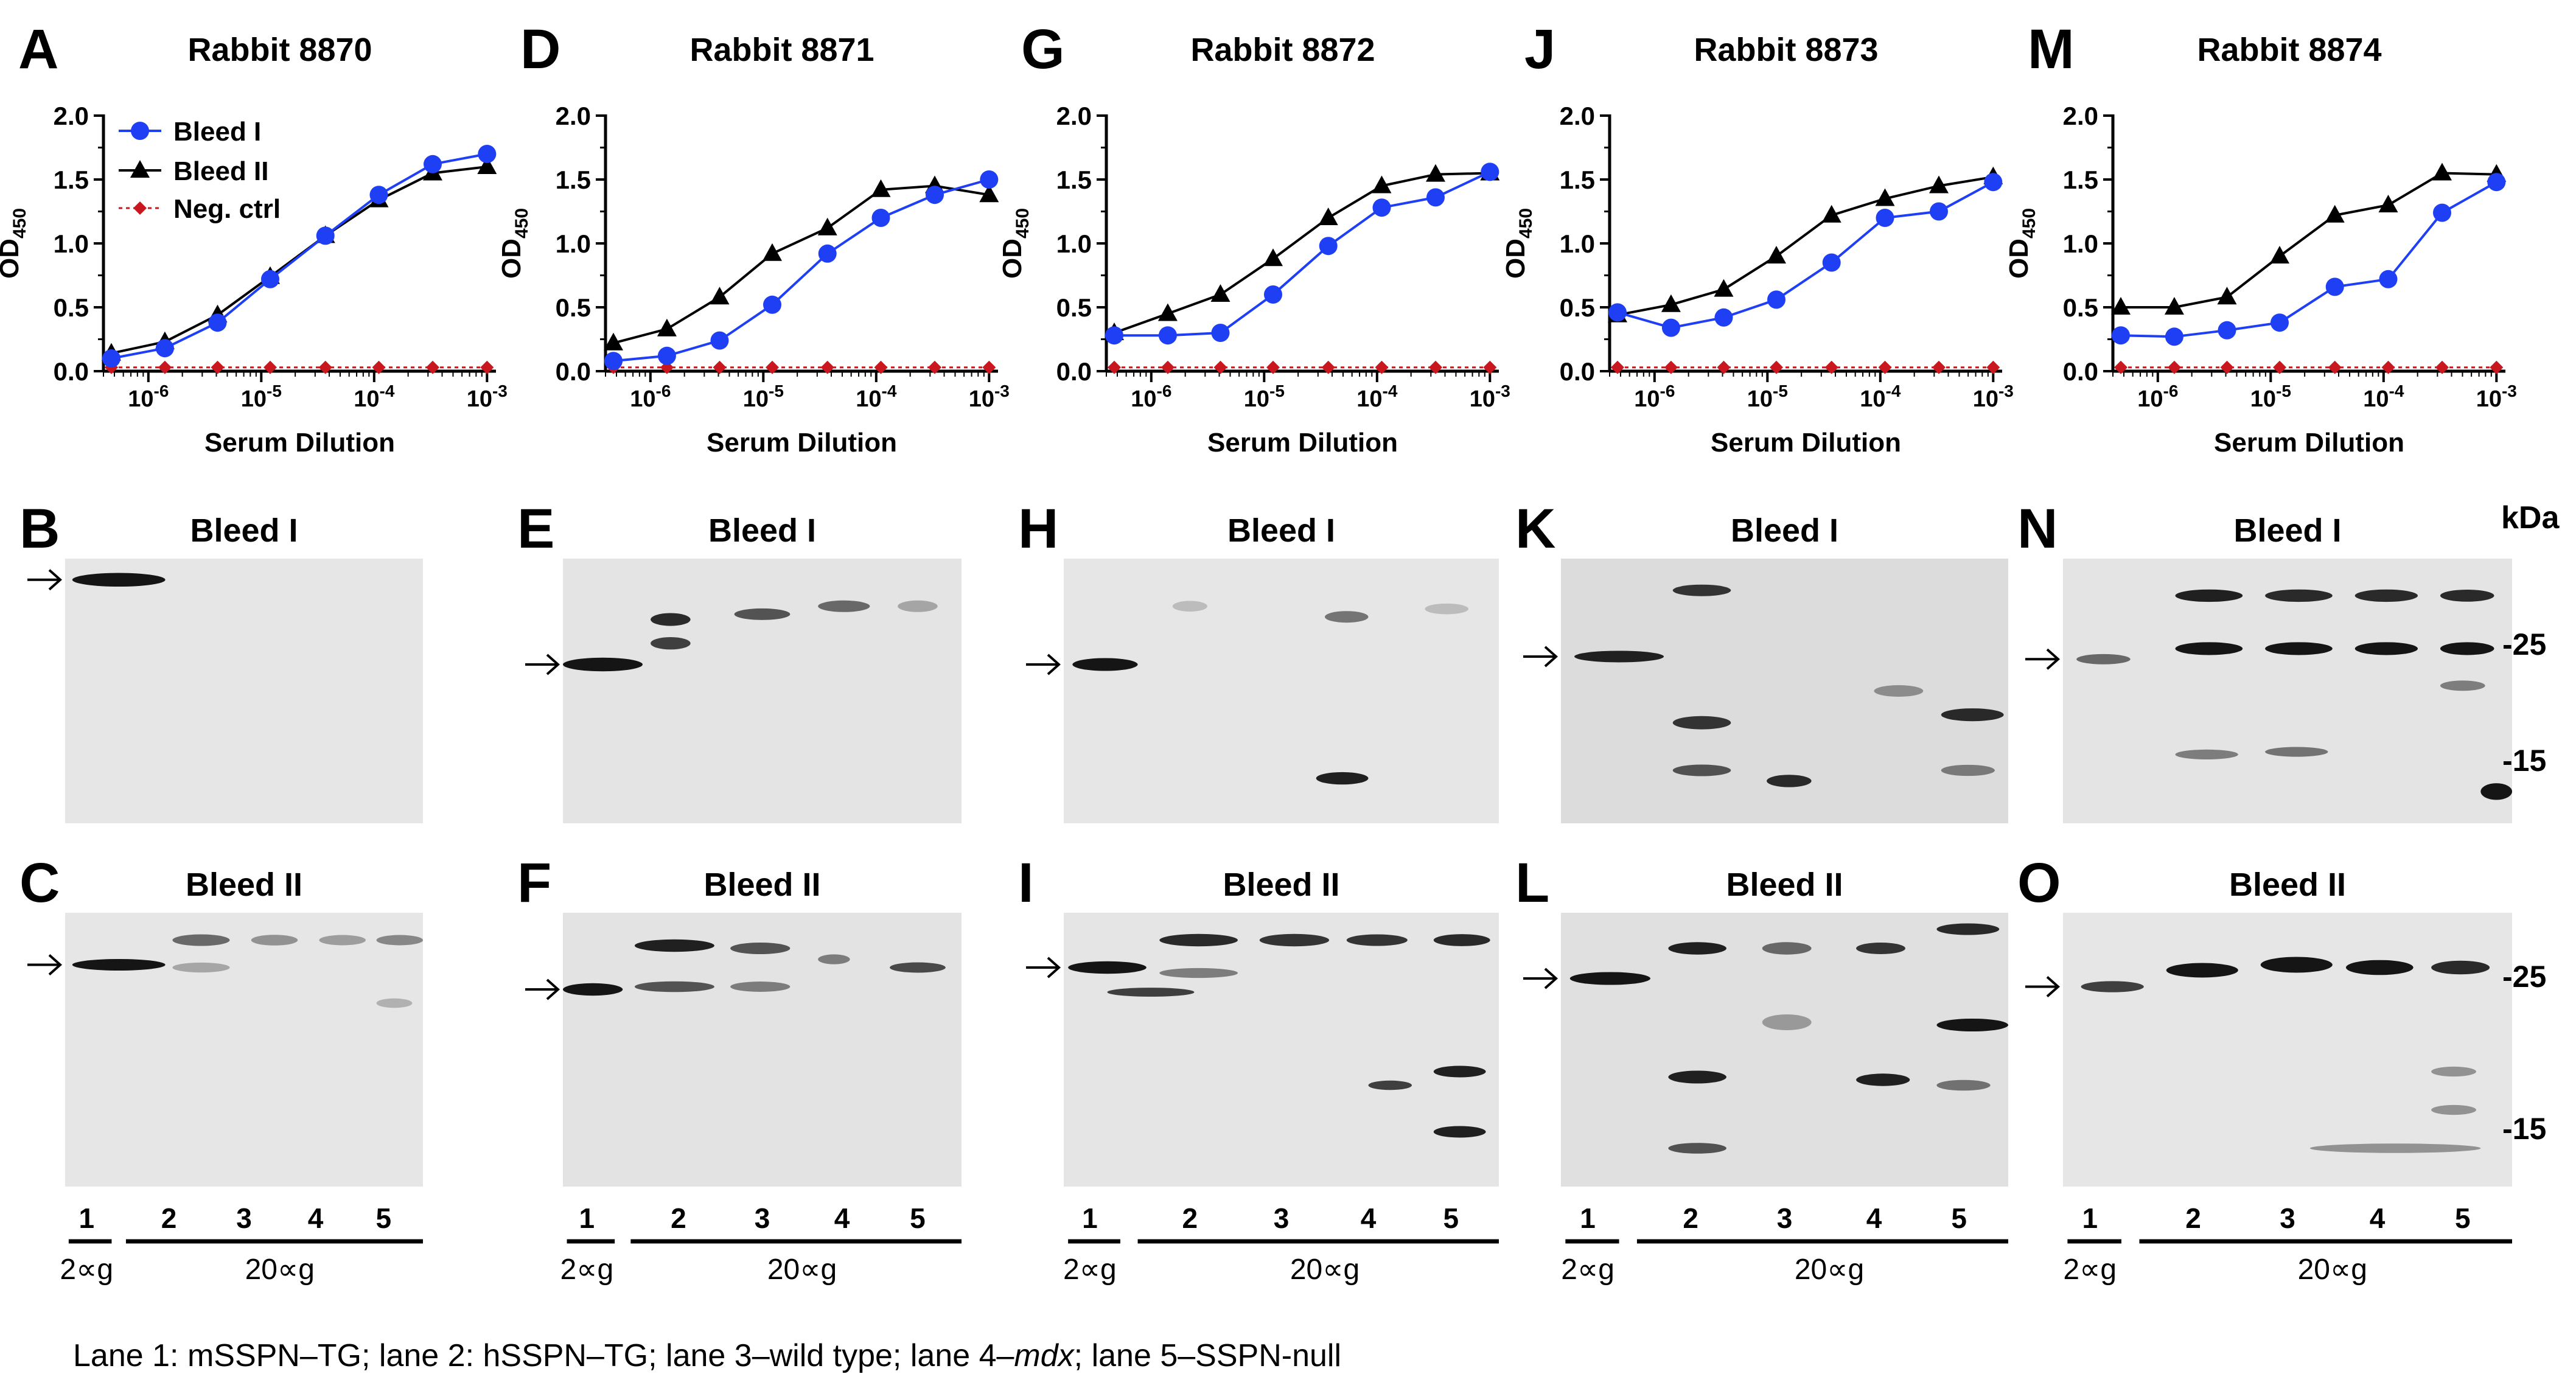 This screenshot has width=2576, height=1388. I want to click on blot-panel-K: K Bleed I, so click(1761, 660).